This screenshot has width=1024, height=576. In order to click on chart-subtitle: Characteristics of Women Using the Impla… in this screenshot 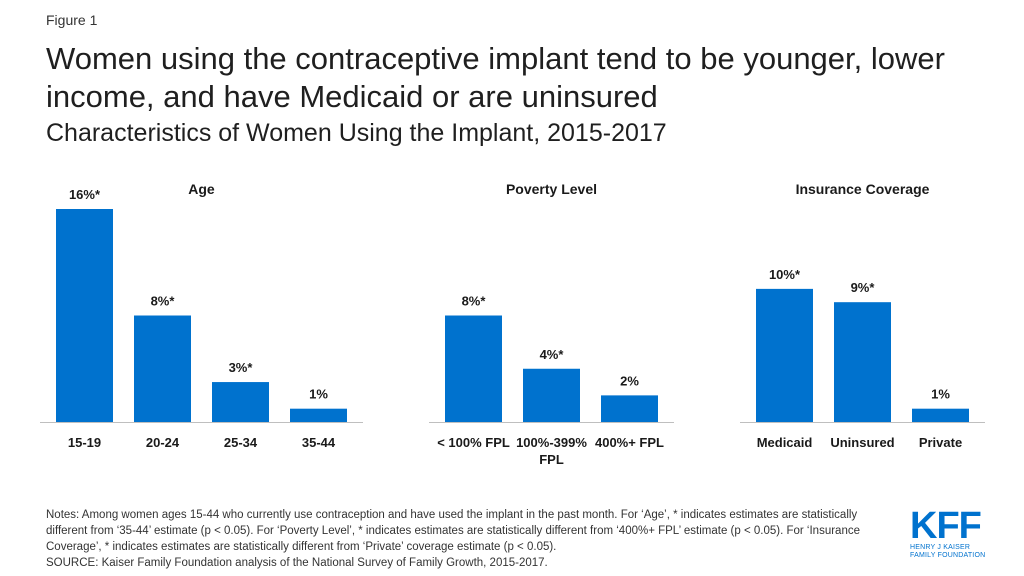, I will do `click(356, 133)`.